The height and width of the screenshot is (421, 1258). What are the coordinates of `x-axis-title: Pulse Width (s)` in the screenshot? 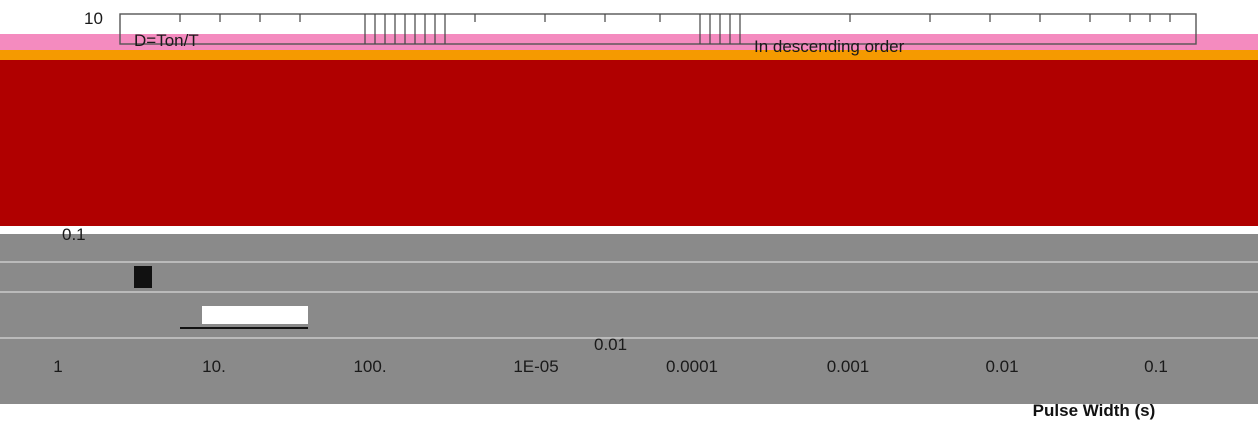 It's located at (1094, 410).